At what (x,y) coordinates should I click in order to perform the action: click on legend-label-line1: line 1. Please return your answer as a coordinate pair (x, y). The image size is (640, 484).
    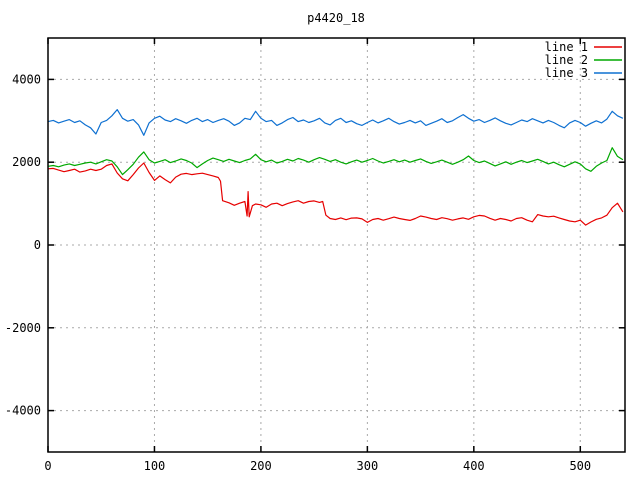
    Looking at the image, I should click on (566, 47).